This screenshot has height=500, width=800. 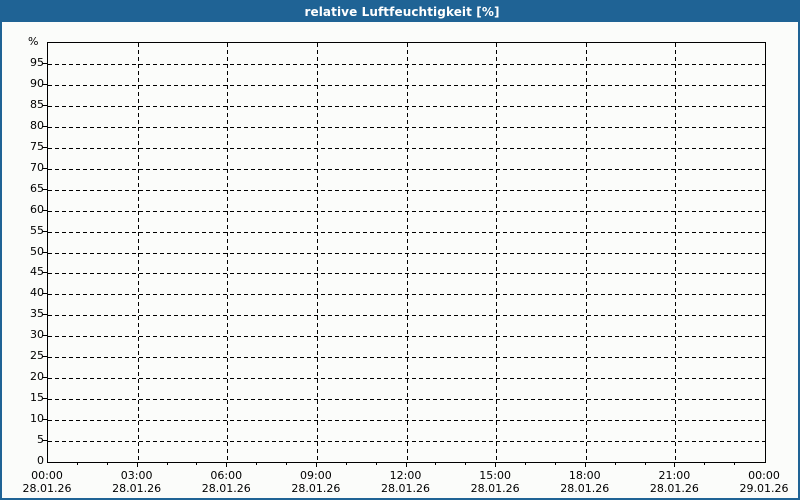 What do you see at coordinates (37, 188) in the screenshot?
I see `y-axis-tick-label: 65` at bounding box center [37, 188].